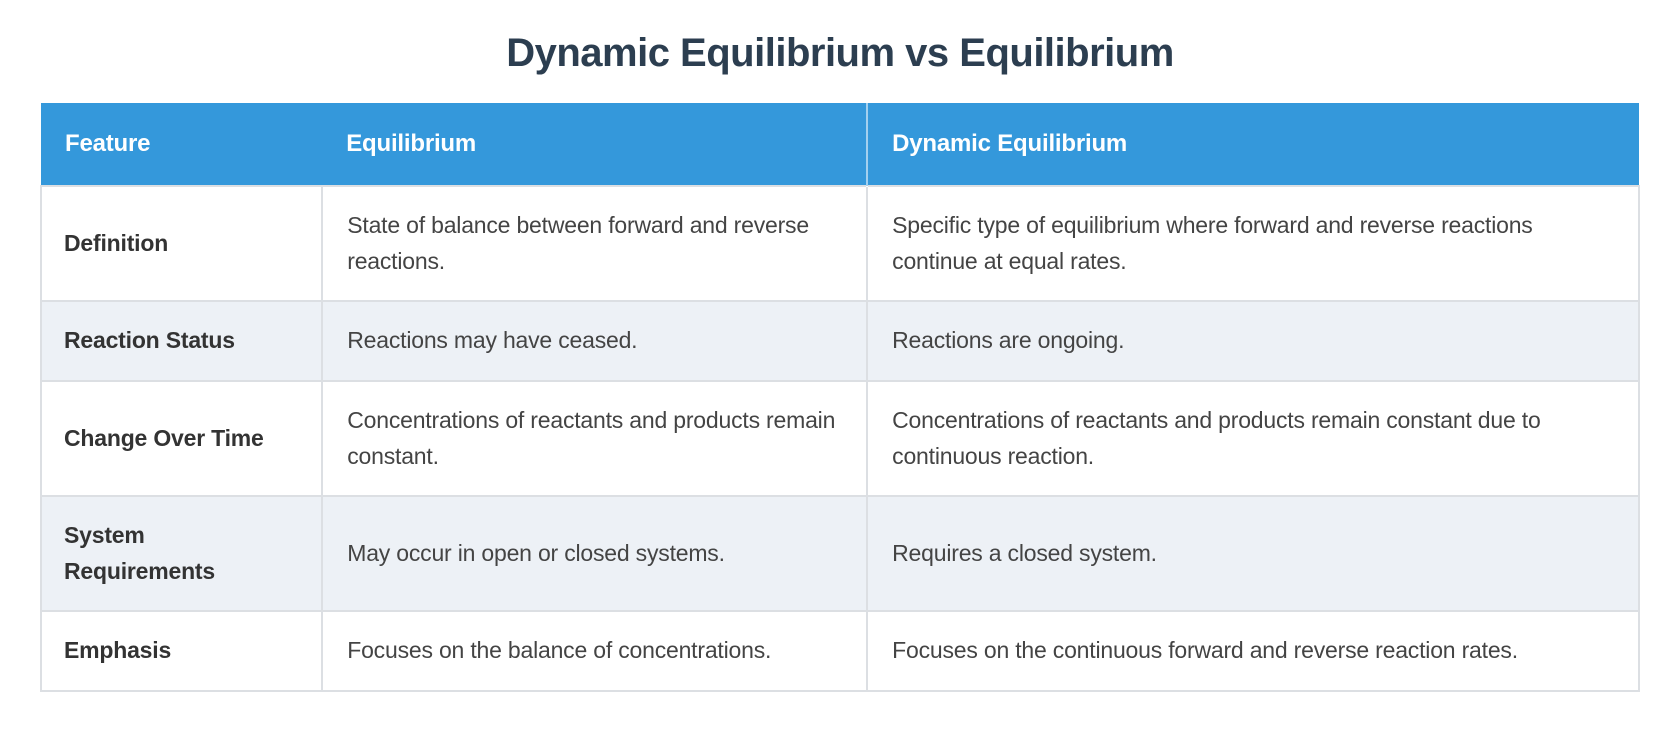 The width and height of the screenshot is (1680, 736). I want to click on cell-system-requirements-dynamic-equilibrium: Requires a closed system., so click(1253, 554).